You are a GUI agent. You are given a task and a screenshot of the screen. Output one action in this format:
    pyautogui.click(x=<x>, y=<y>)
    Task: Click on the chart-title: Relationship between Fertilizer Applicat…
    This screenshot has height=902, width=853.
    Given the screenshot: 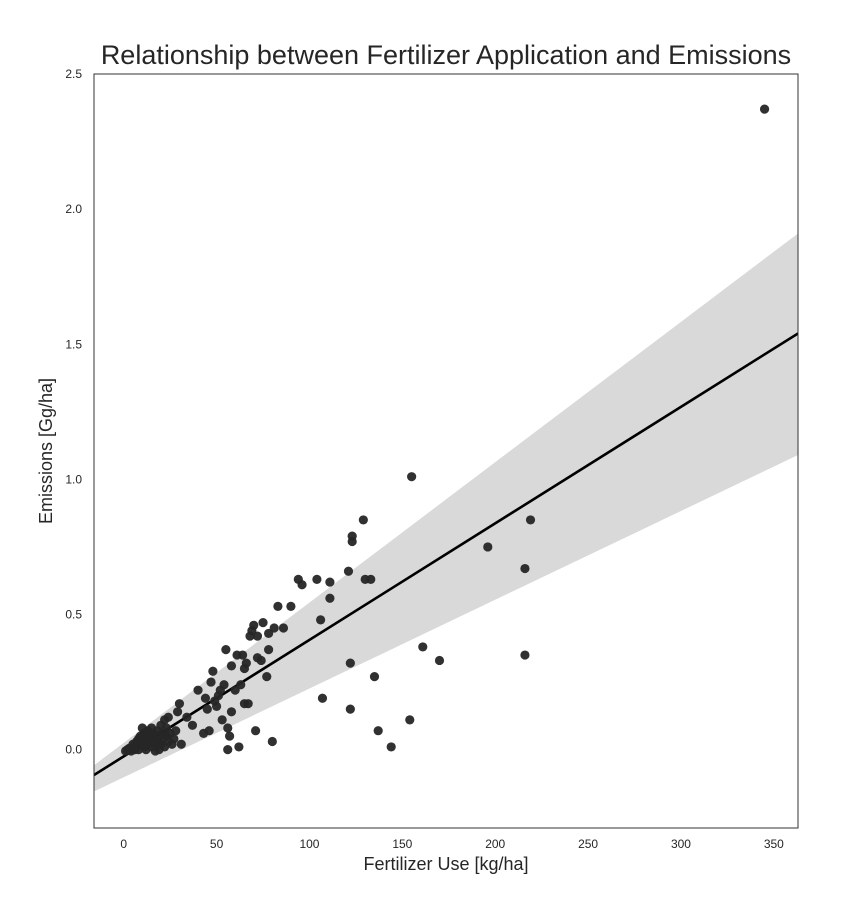 What is the action you would take?
    pyautogui.click(x=446, y=55)
    